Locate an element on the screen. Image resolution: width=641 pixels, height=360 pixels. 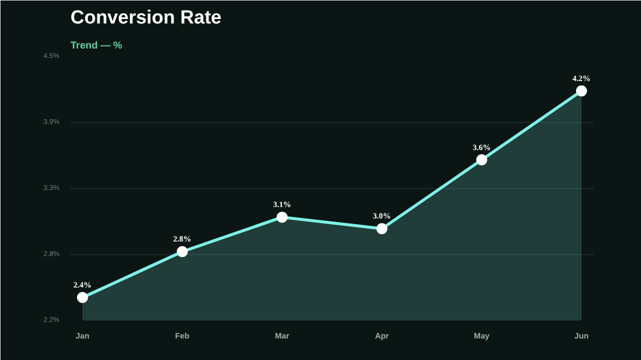
chart-subtitle: Trend — % is located at coordinates (96, 46).